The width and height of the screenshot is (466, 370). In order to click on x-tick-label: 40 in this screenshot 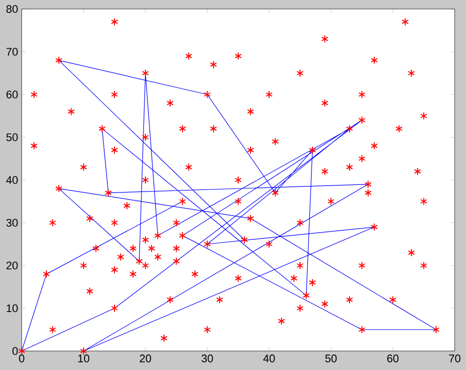, I will do `click(269, 358)`.